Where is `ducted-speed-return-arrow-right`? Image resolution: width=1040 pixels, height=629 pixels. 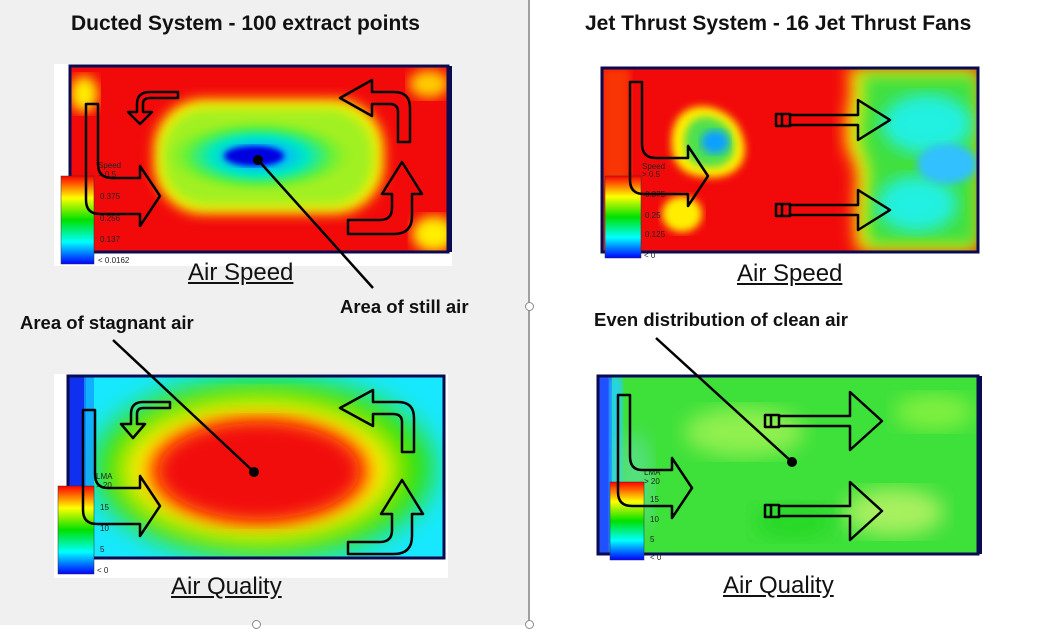 ducted-speed-return-arrow-right is located at coordinates (375, 111).